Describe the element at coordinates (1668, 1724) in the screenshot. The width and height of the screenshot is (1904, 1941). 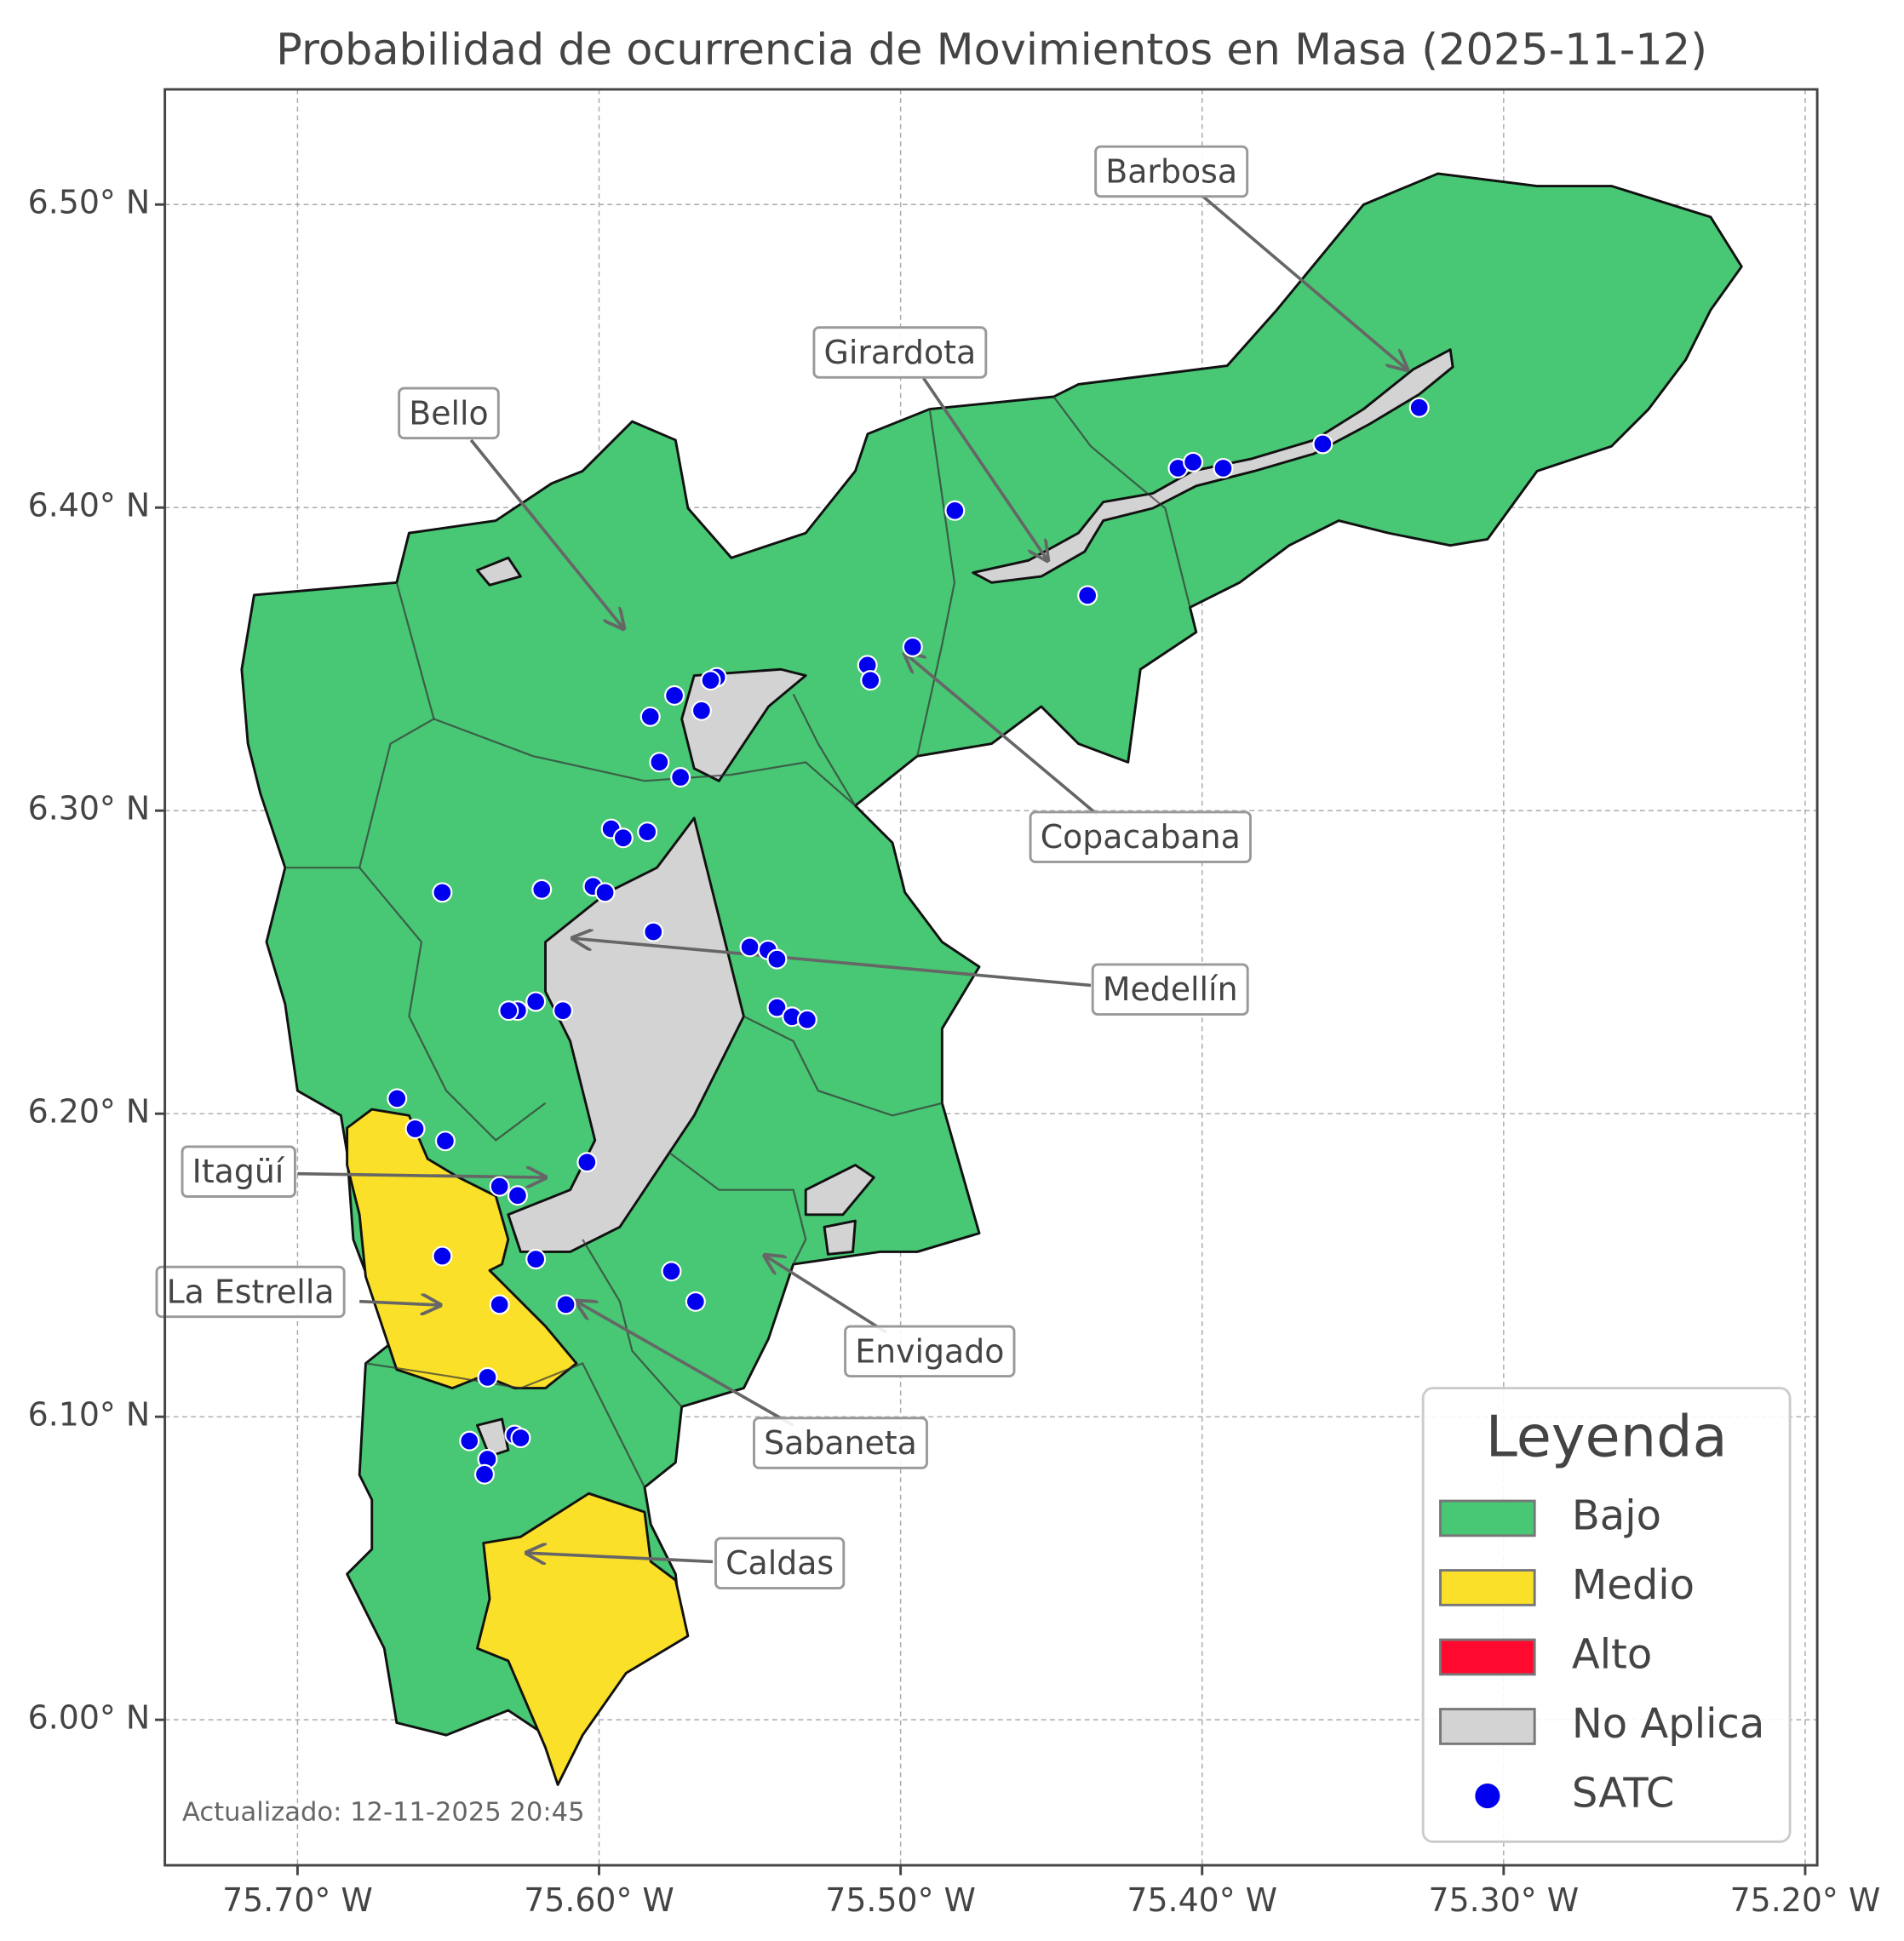
I see `legend-label: No Aplica` at that location.